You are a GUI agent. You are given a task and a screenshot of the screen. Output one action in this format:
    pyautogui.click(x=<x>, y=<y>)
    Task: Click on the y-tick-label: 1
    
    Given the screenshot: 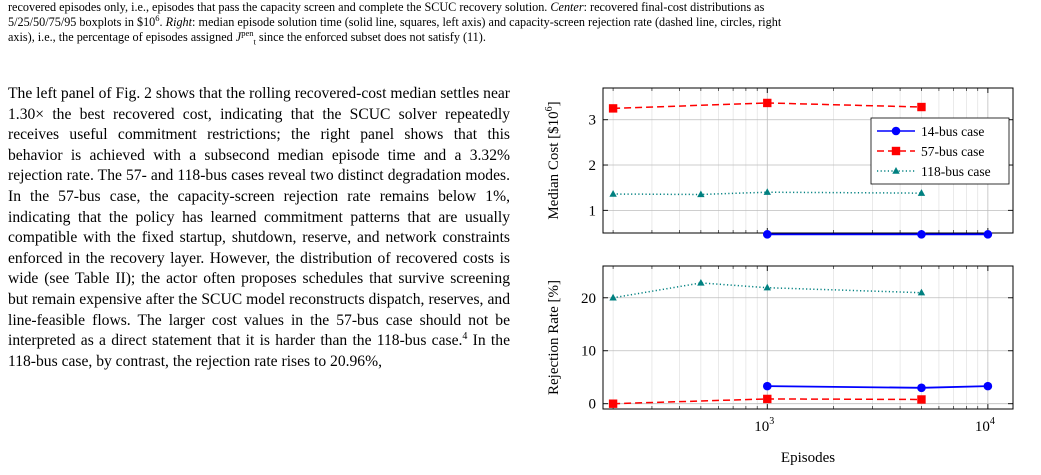 What is the action you would take?
    pyautogui.click(x=593, y=211)
    